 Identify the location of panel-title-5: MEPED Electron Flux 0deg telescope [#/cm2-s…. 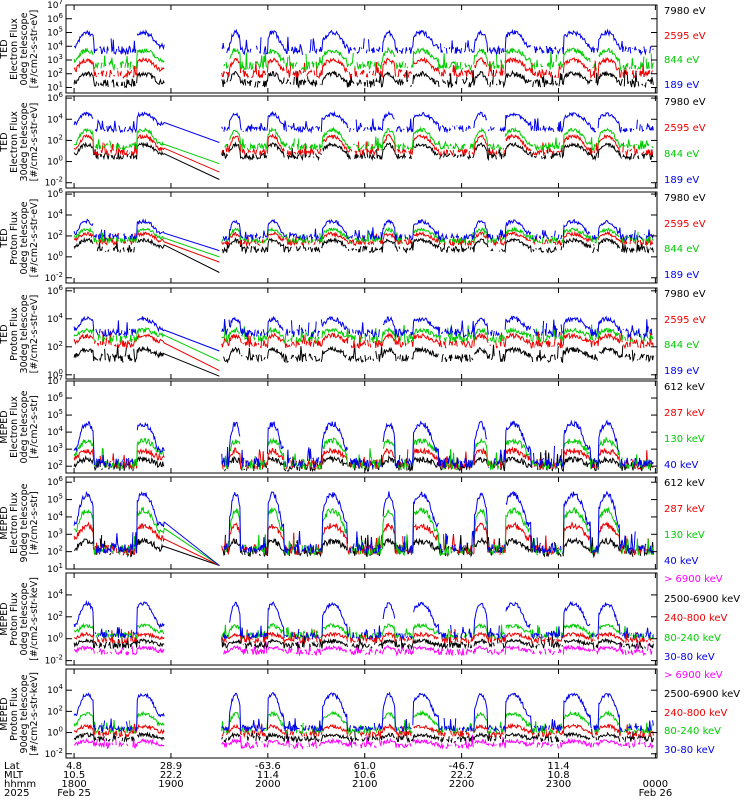
(20, 427).